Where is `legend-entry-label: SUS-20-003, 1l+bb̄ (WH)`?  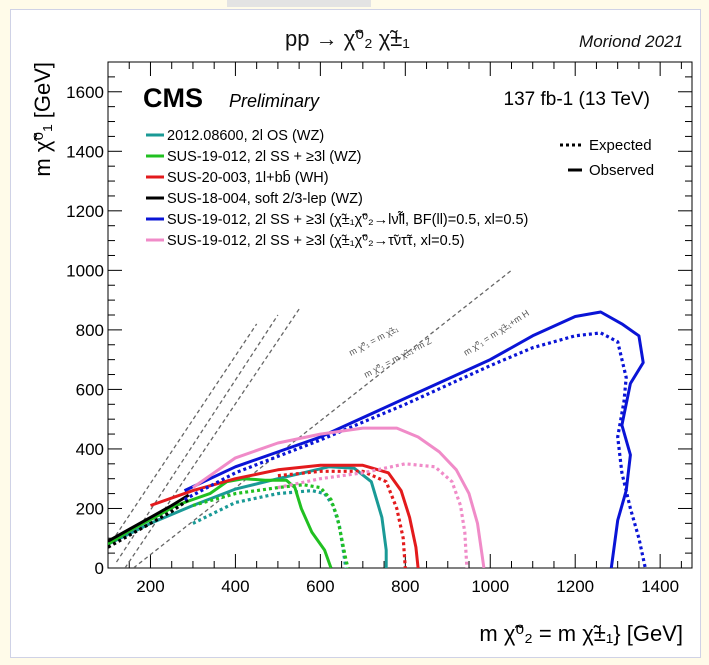 legend-entry-label: SUS-20-003, 1l+bb̄ (WH) is located at coordinates (248, 178).